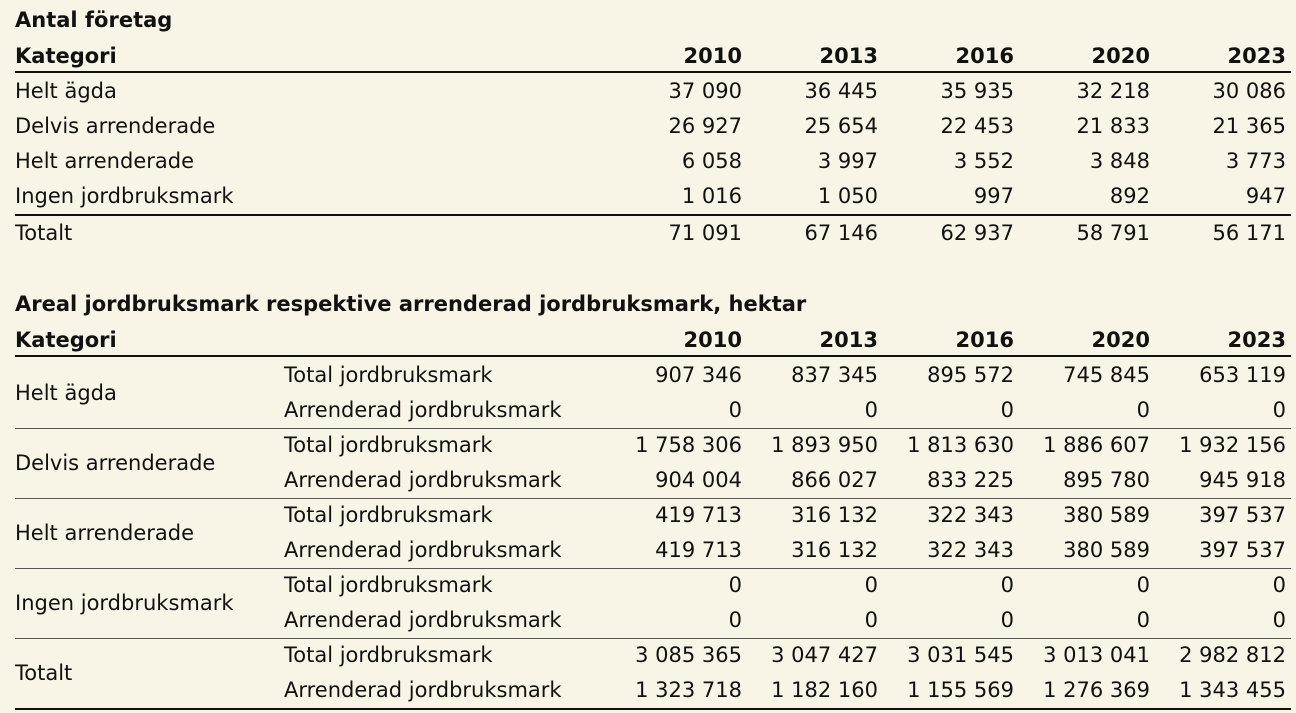 Image resolution: width=1296 pixels, height=713 pixels. What do you see at coordinates (66, 340) in the screenshot?
I see `header-category: Kategori` at bounding box center [66, 340].